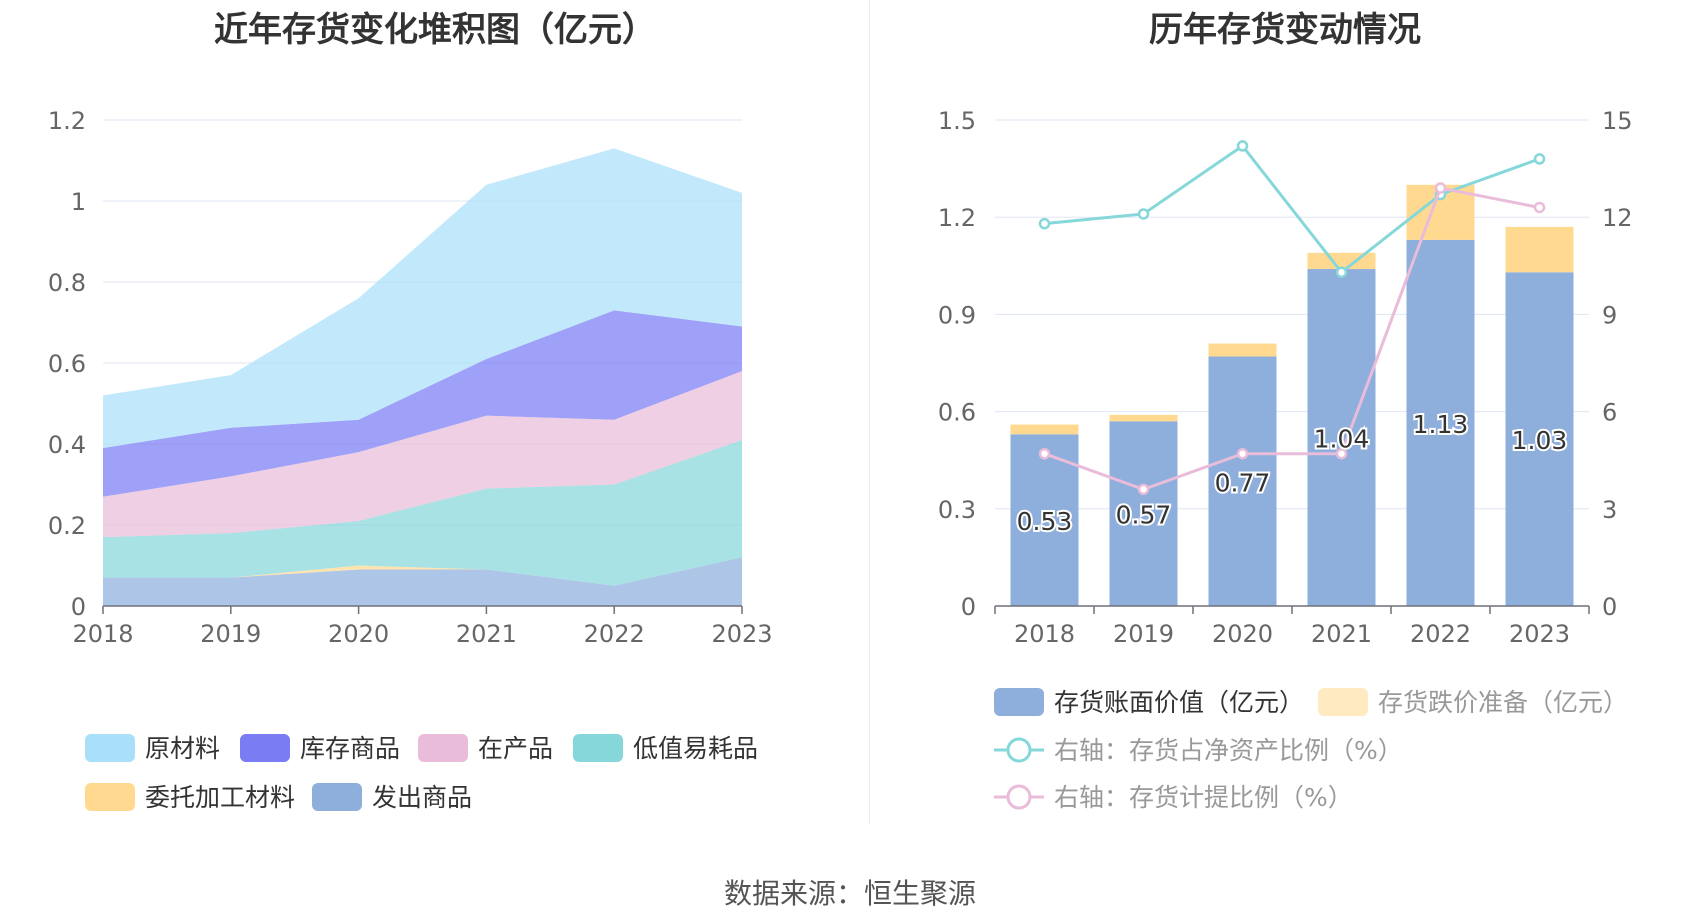 Image resolution: width=1700 pixels, height=918 pixels. What do you see at coordinates (1179, 702) in the screenshot?
I see `legend-label: 存货账面价值（亿元）` at bounding box center [1179, 702].